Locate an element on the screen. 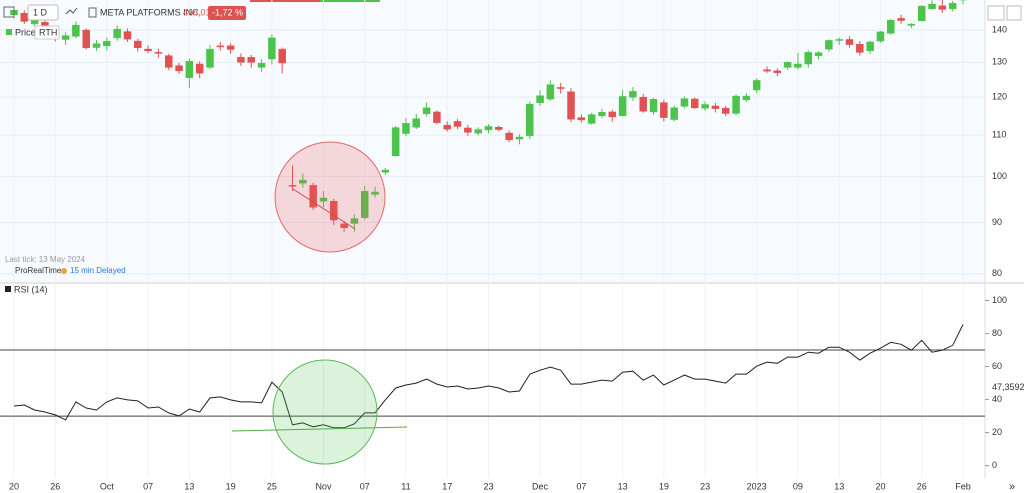 Image resolution: width=1024 pixels, height=493 pixels. y-tick-label: 130 is located at coordinates (999, 62).